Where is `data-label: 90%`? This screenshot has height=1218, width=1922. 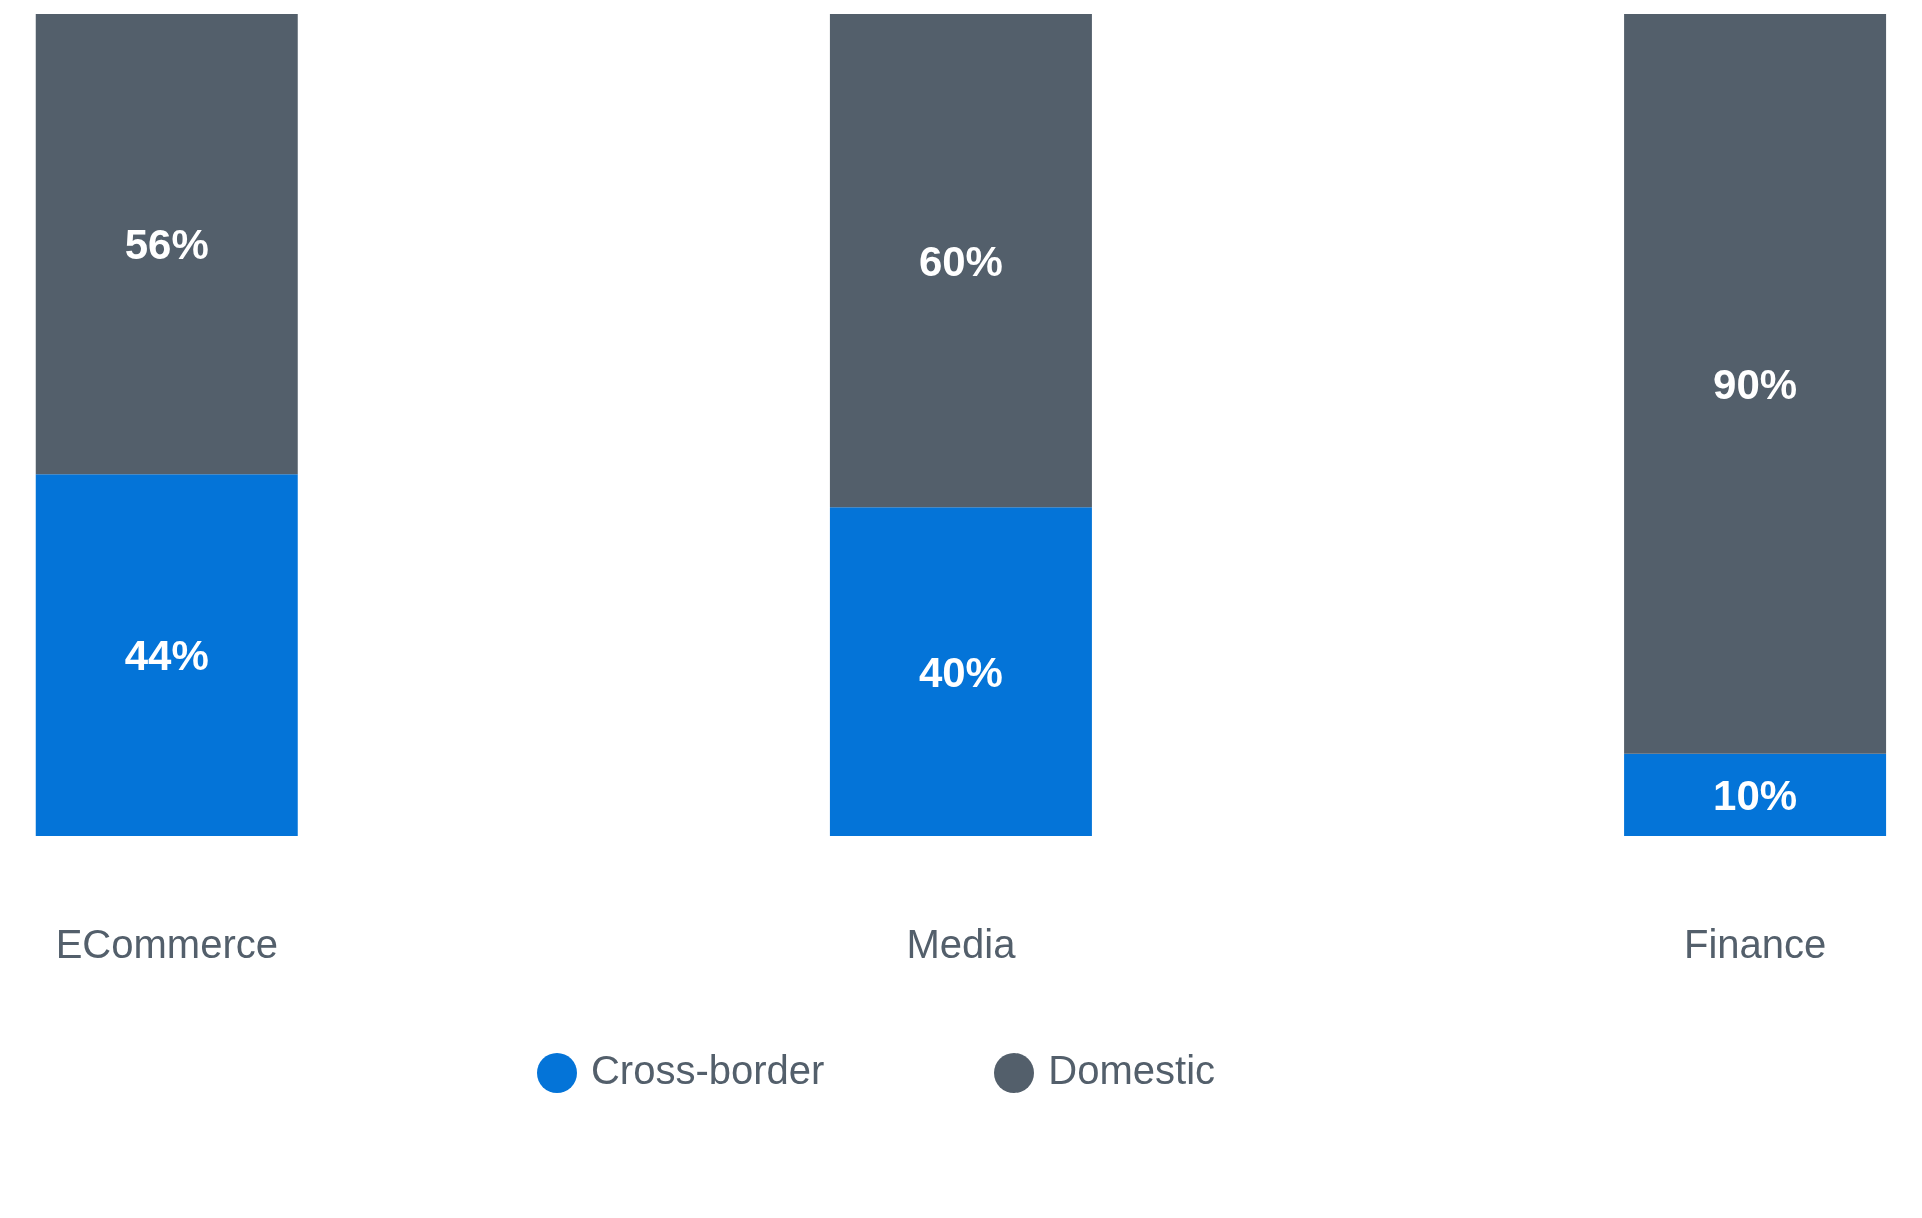
data-label: 90% is located at coordinates (1755, 384).